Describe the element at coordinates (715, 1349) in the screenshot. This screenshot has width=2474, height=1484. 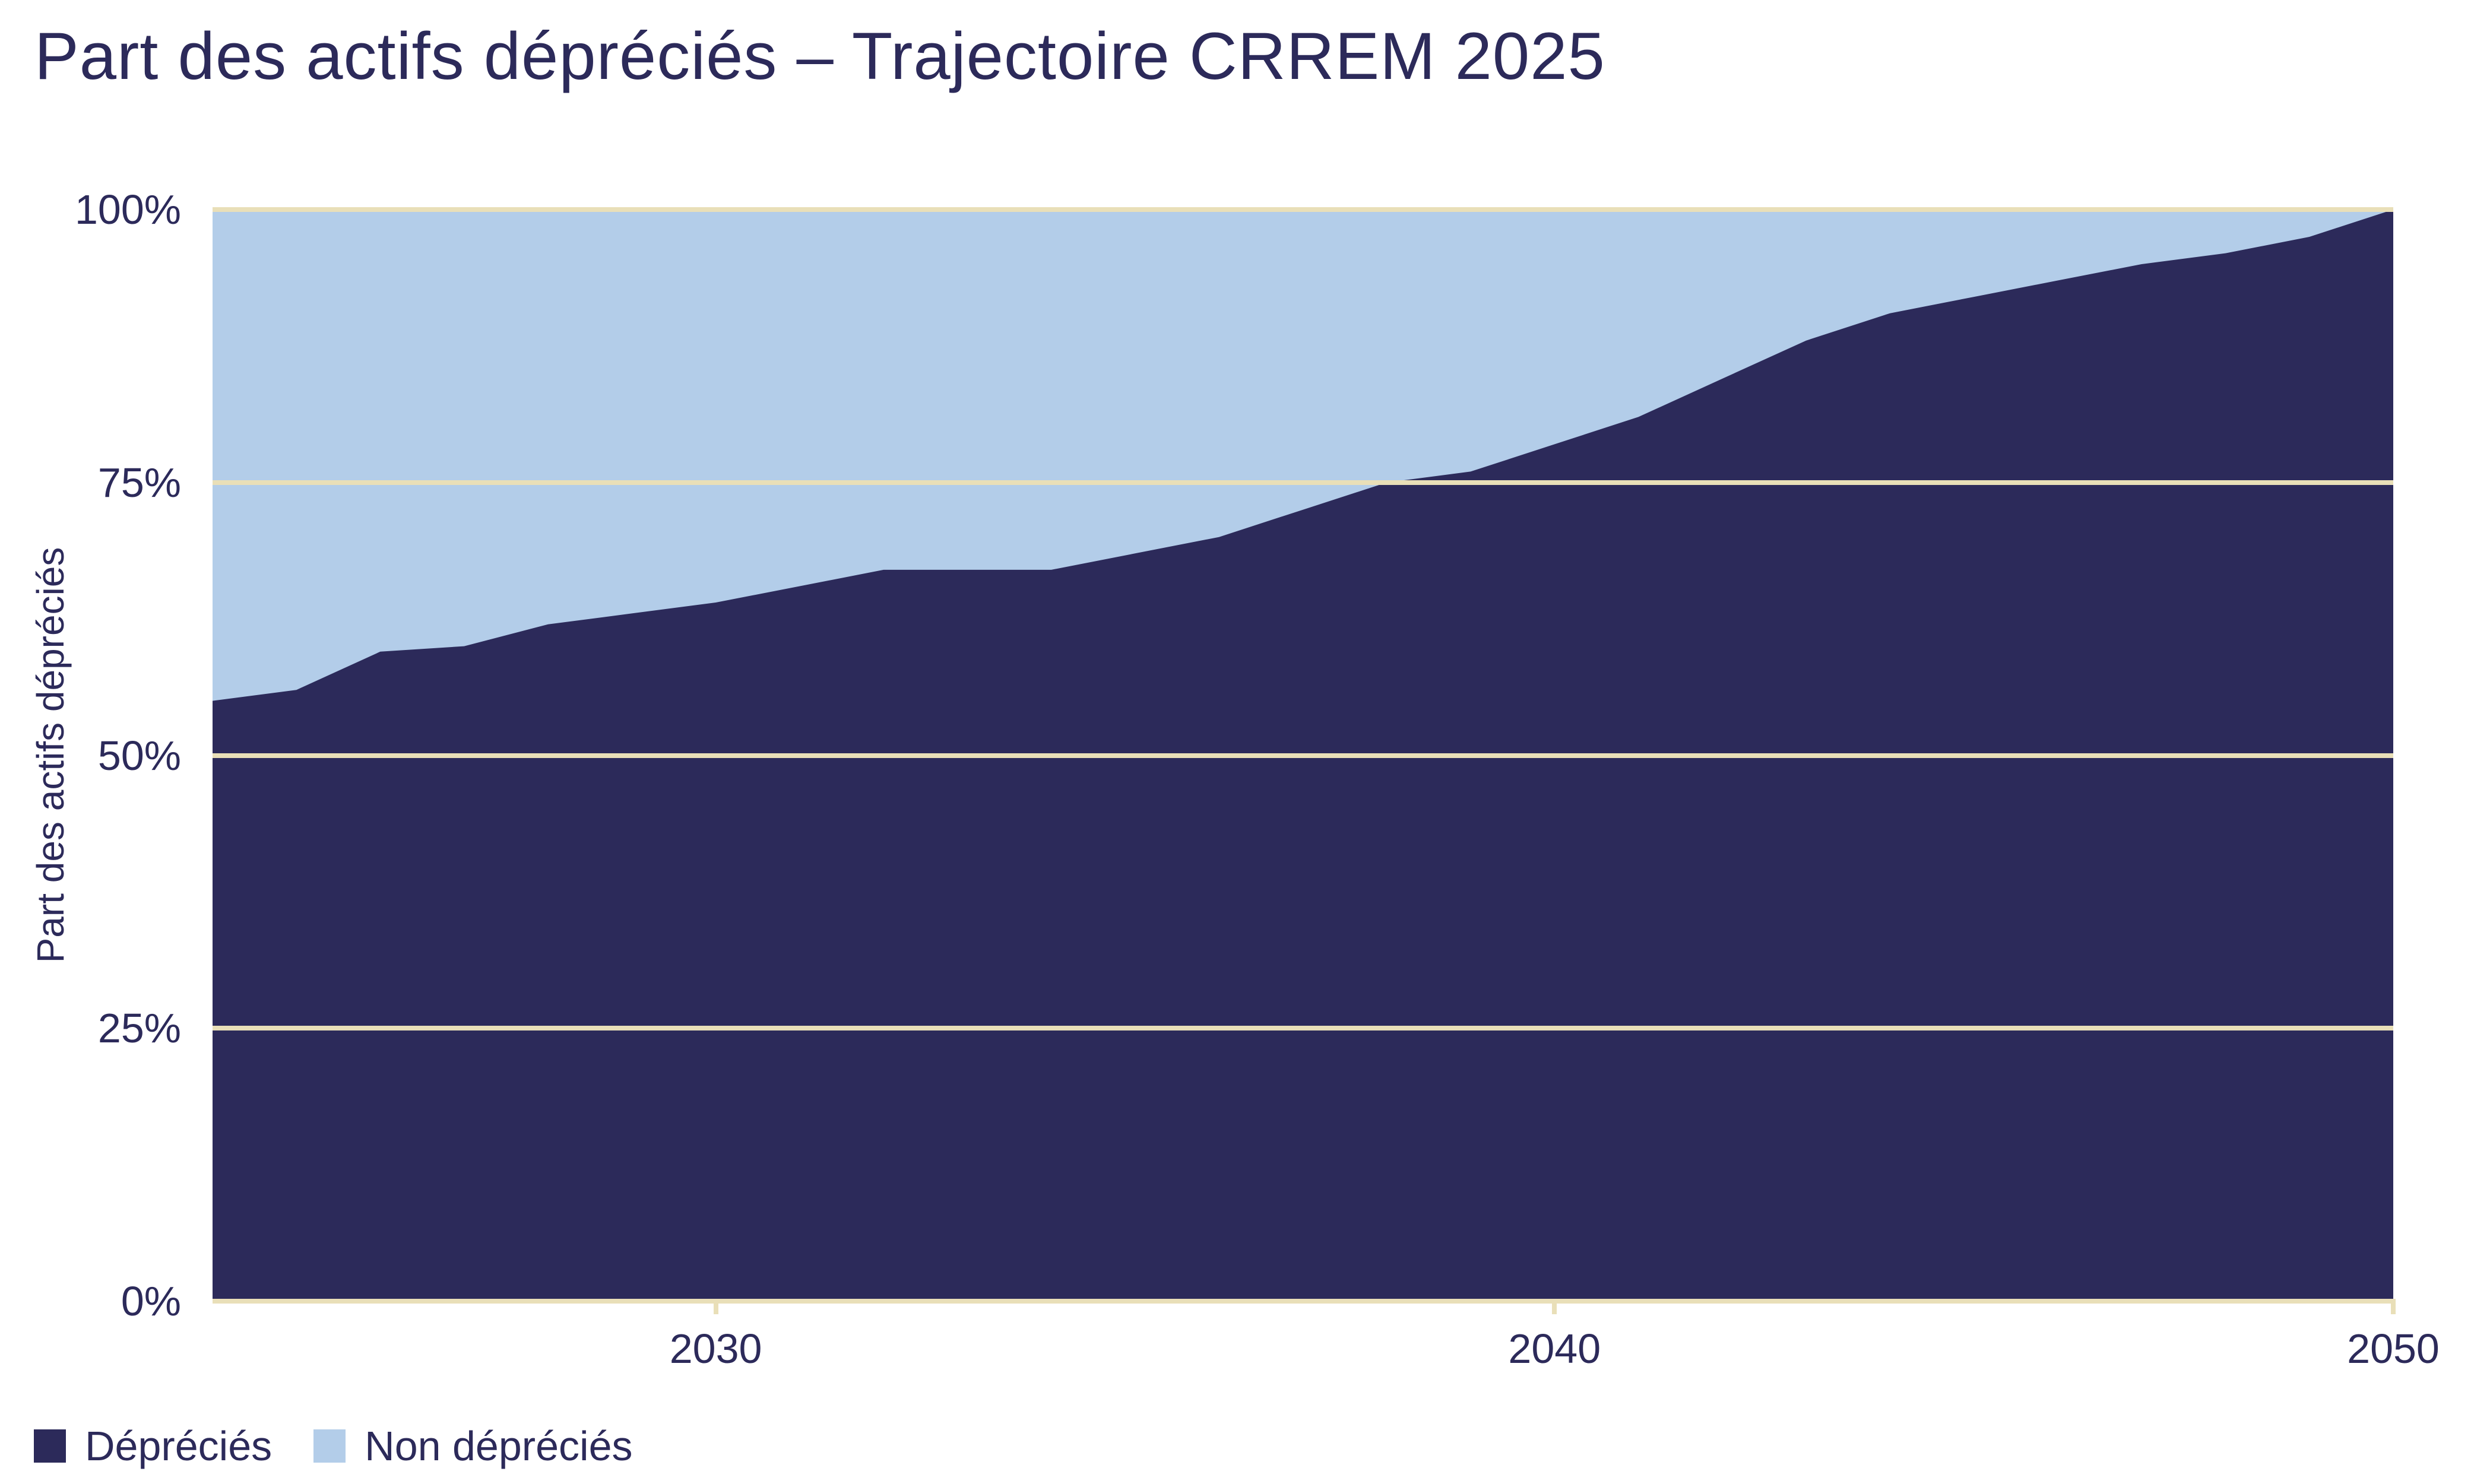
I see `x-tick-label-2030: 2030` at that location.